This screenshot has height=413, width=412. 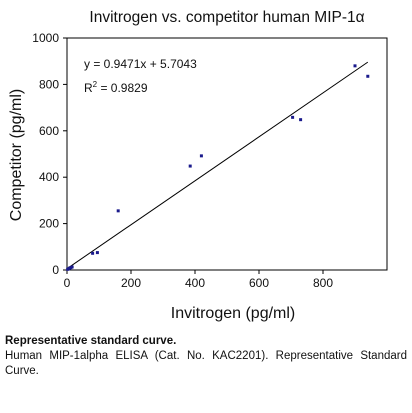 What do you see at coordinates (131, 283) in the screenshot?
I see `x-tick-label: 200` at bounding box center [131, 283].